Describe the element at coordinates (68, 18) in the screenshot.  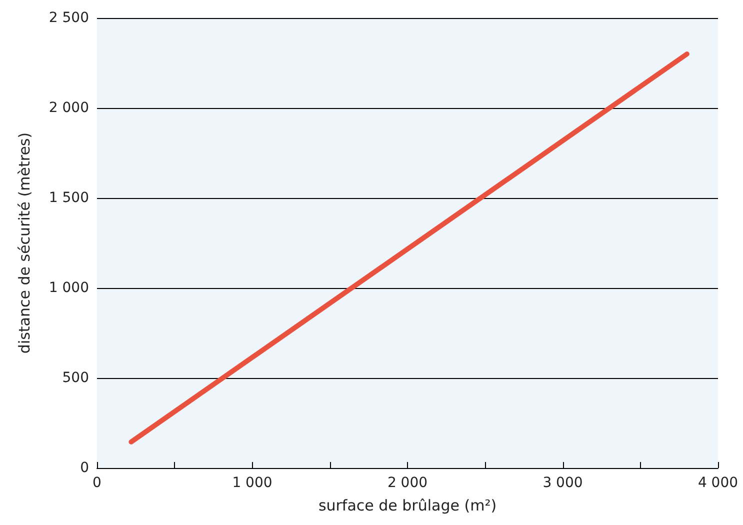
I see `y-tick-label: 2 500` at that location.